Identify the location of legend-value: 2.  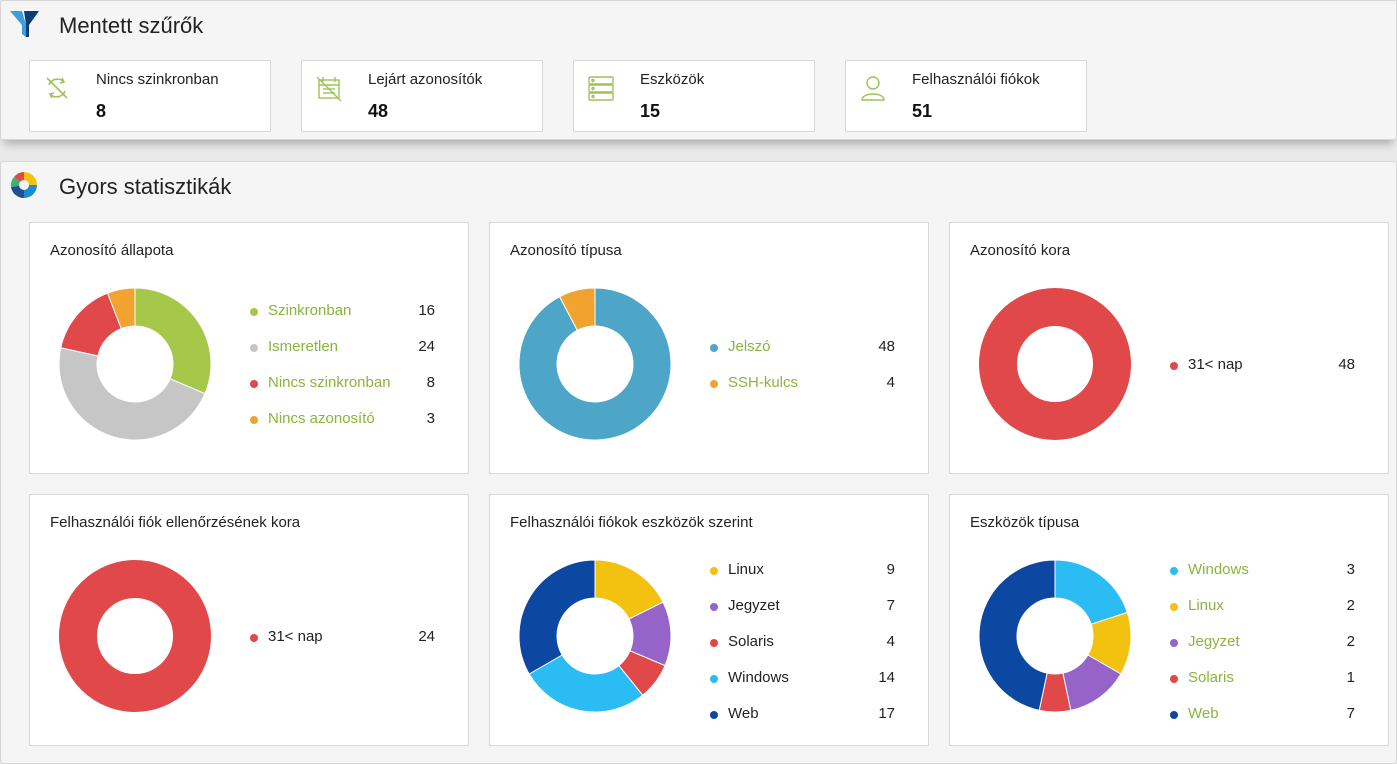
(1350, 605).